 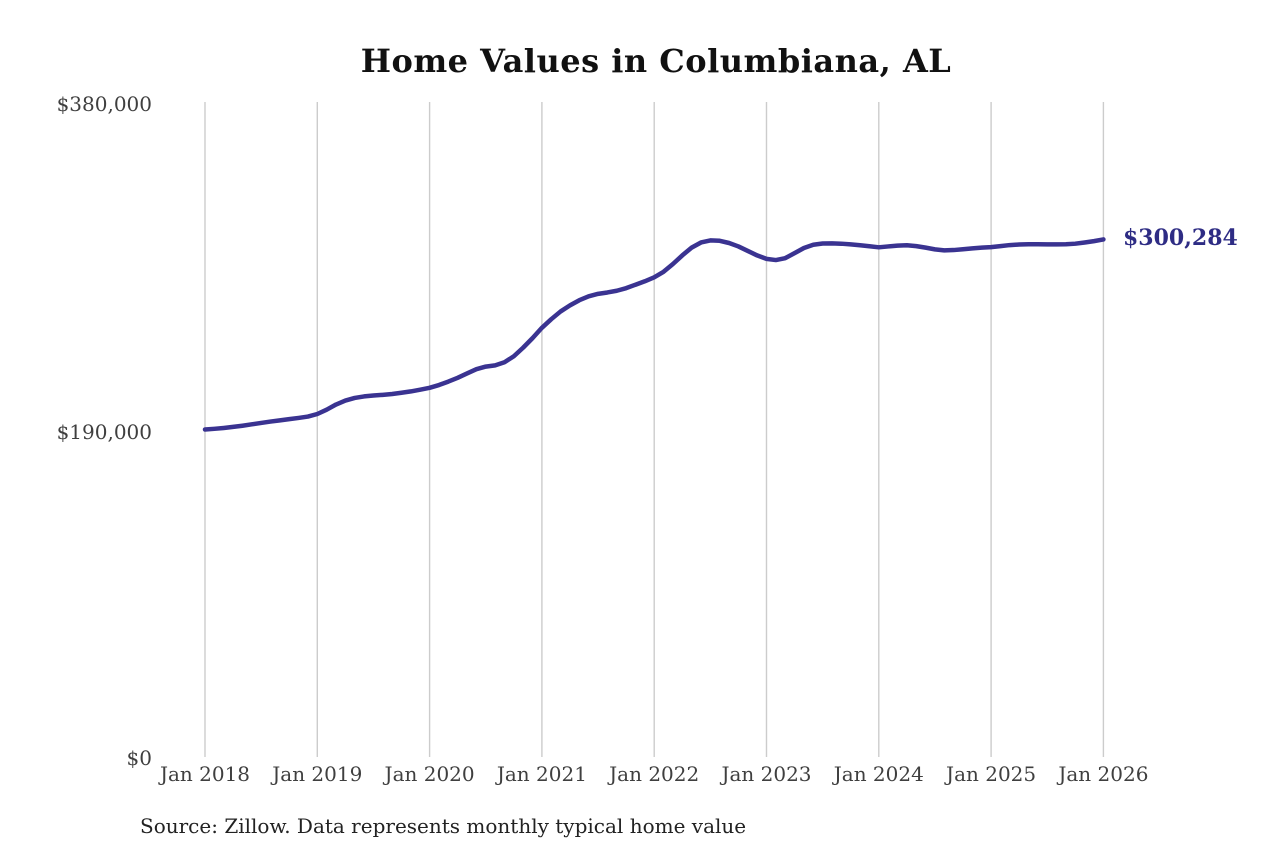 I want to click on y-axis-tick-0: $0, so click(x=139, y=758).